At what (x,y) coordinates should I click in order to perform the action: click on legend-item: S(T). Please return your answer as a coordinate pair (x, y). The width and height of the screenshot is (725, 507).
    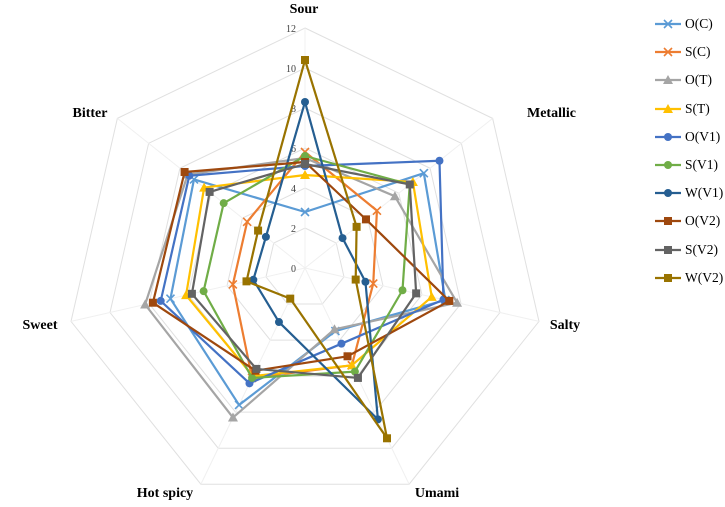
    Looking at the image, I should click on (688, 109).